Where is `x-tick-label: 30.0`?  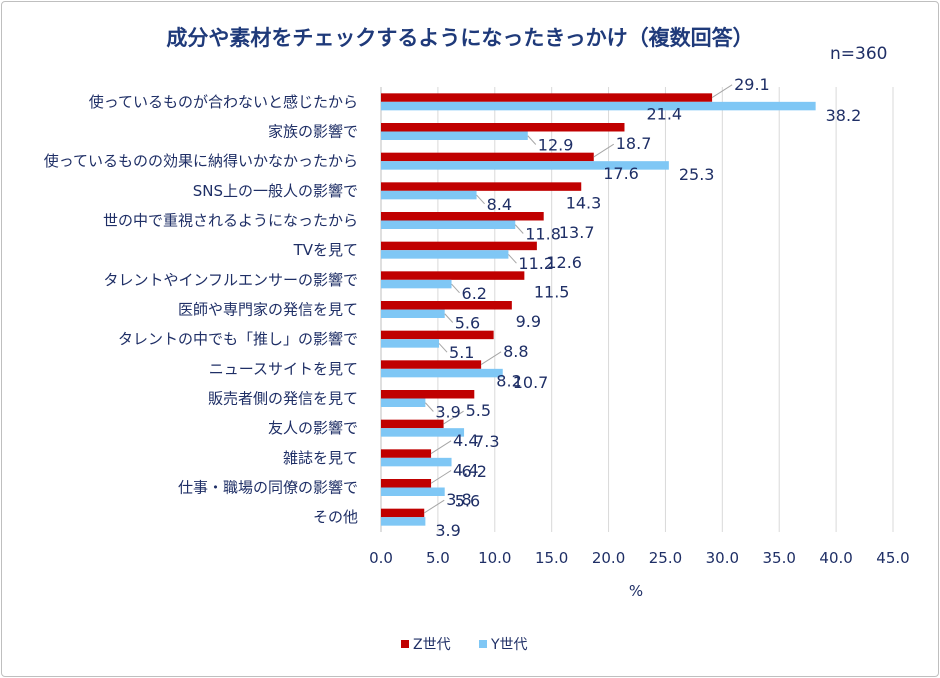
x-tick-label: 30.0 is located at coordinates (722, 558).